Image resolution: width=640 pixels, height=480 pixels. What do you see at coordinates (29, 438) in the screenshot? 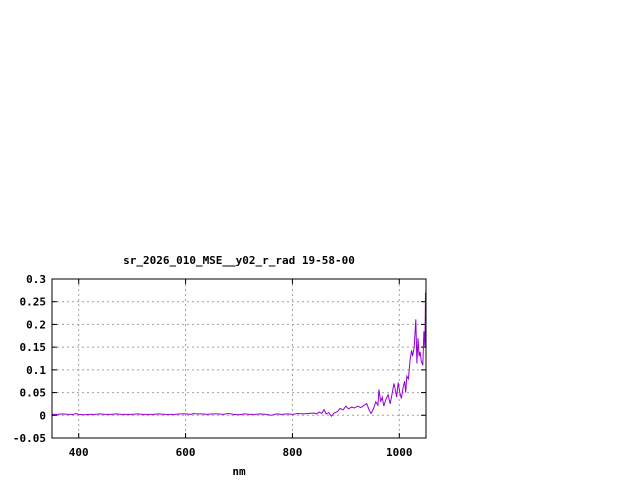
I see `y-tick-label: -0.05` at bounding box center [29, 438].